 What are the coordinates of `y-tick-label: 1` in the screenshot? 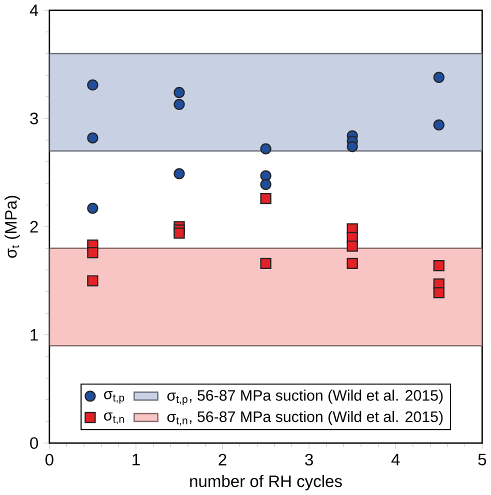 It's located at (34, 335).